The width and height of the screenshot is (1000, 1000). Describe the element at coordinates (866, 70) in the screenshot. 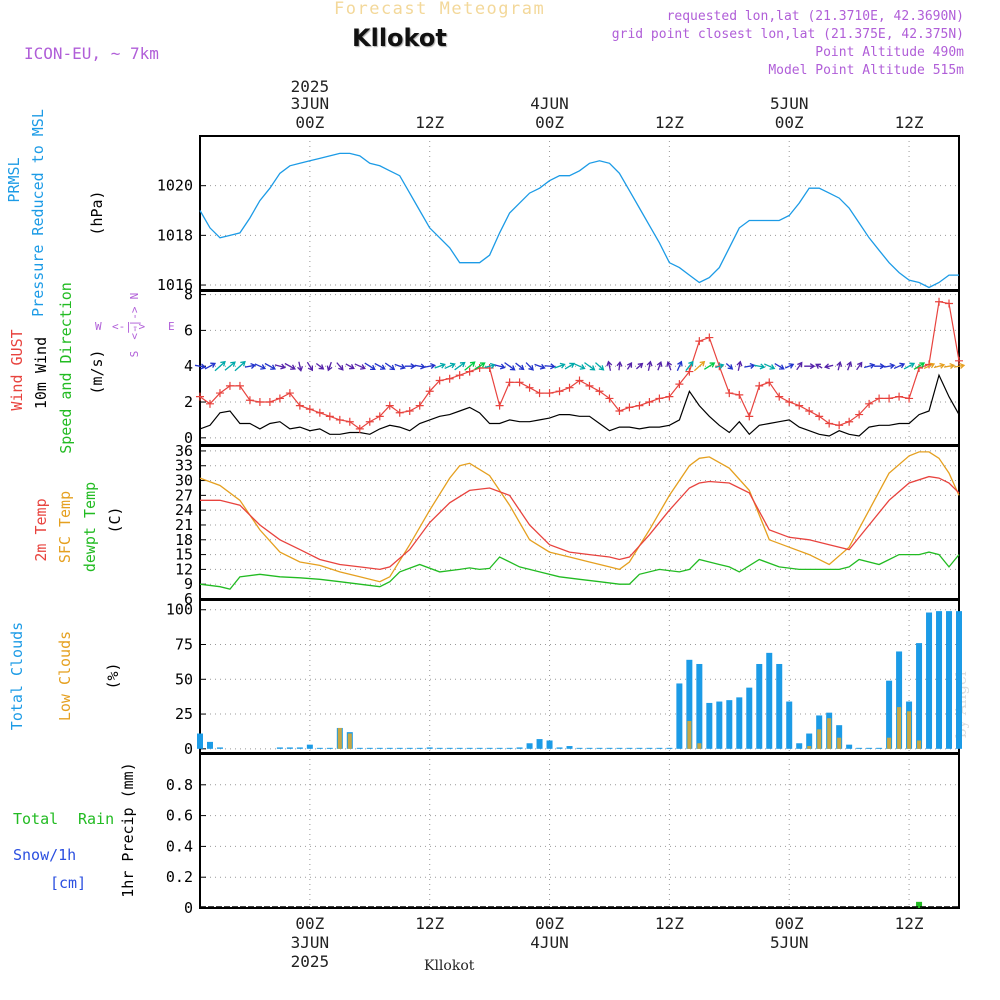

I see `info-model-altitude: Model Point Altitude 515m` at that location.